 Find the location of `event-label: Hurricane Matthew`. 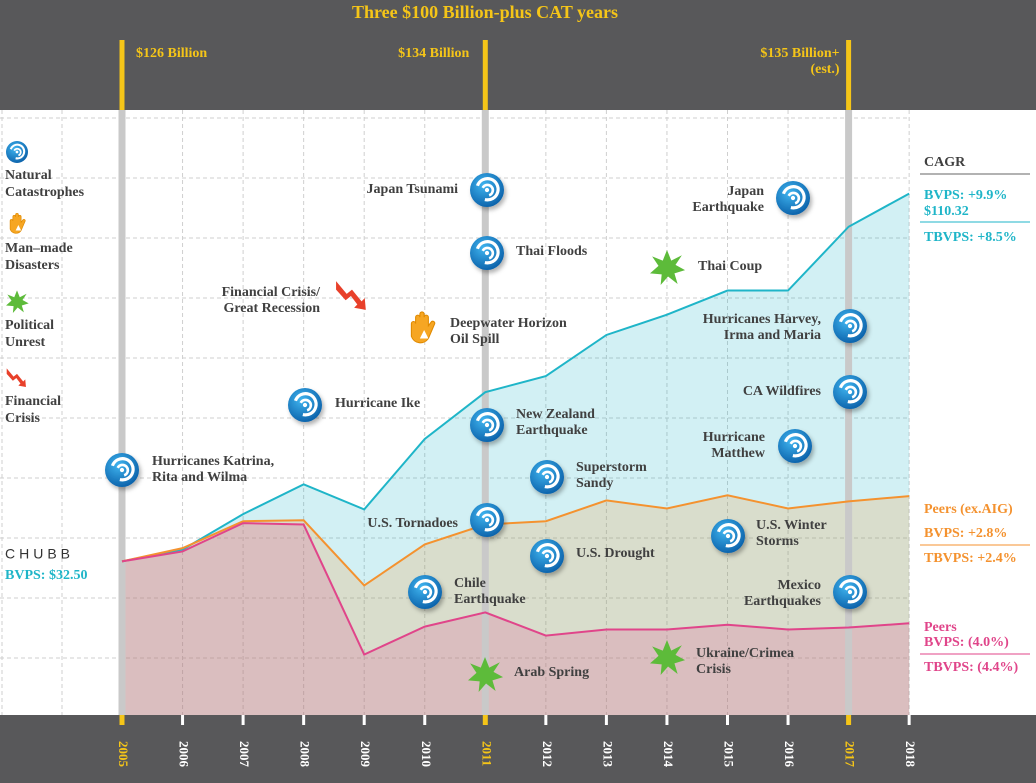

event-label: Hurricane Matthew is located at coordinates (734, 445).